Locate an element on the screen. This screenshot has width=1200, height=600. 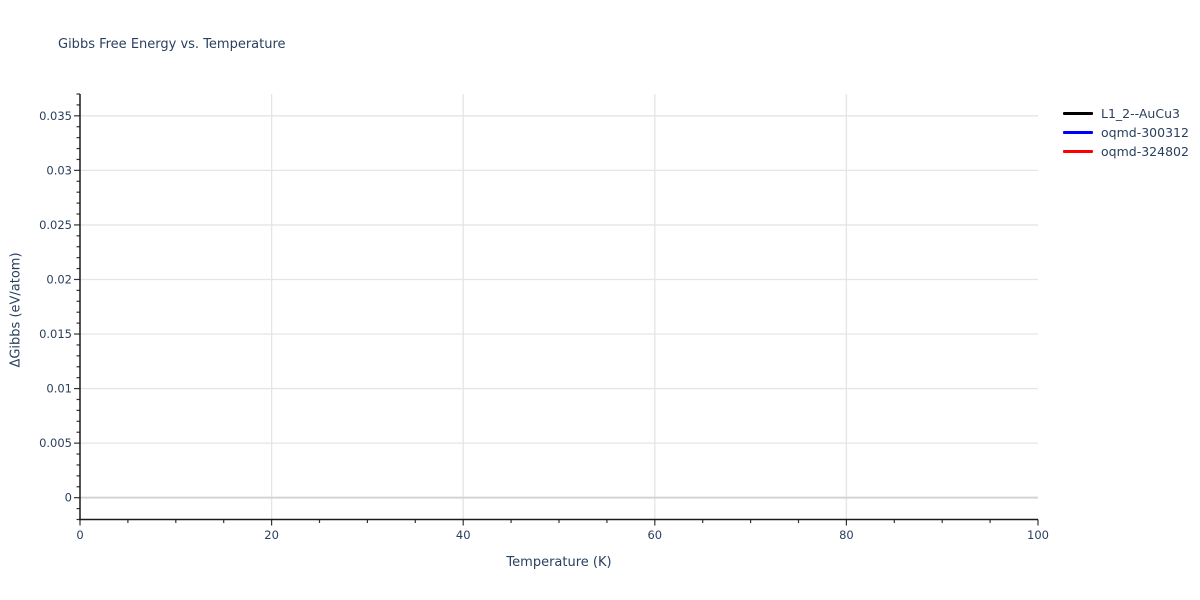
y-tick-label: 0.015 is located at coordinates (55, 334).